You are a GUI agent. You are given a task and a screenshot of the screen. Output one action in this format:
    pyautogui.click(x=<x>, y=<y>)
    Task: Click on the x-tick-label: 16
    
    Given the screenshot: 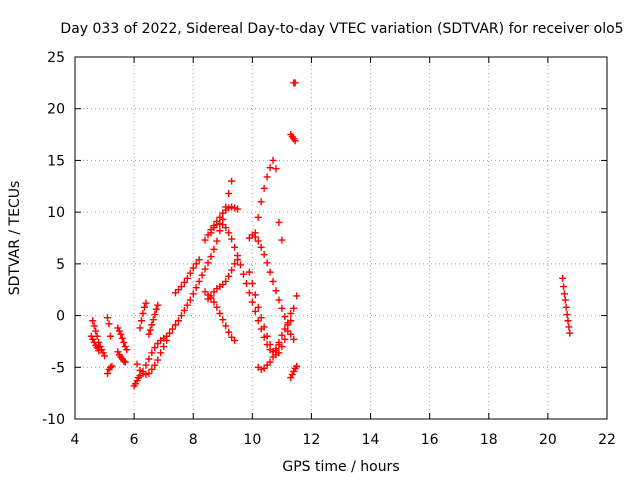 What is the action you would take?
    pyautogui.click(x=430, y=440)
    